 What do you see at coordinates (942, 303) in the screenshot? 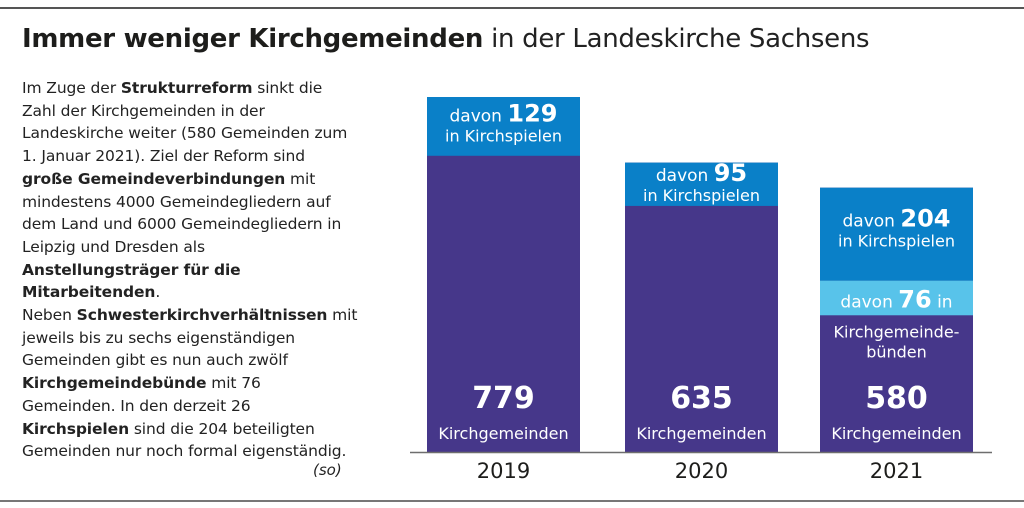
I see `in-label: in` at bounding box center [942, 303].